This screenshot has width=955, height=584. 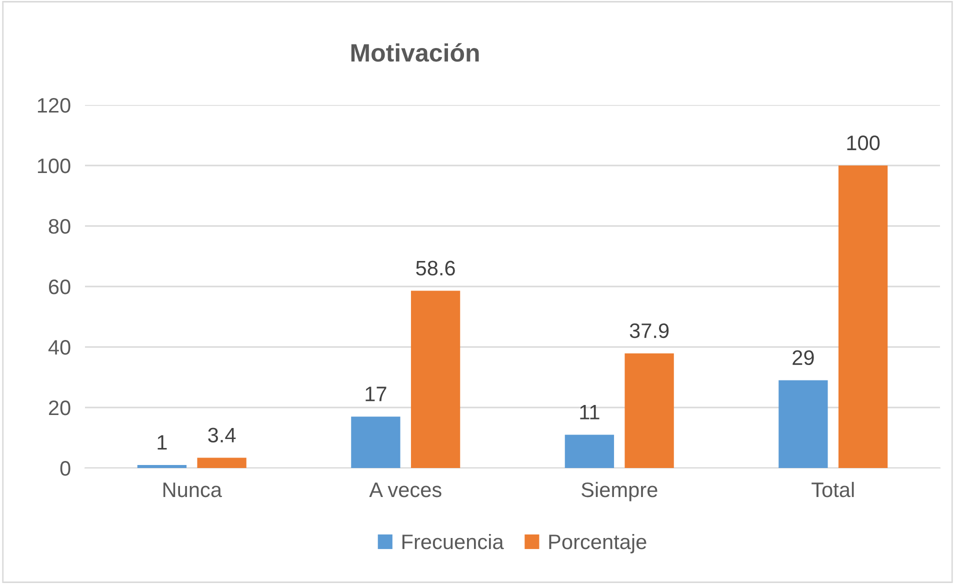 I want to click on data-label: 3.4, so click(x=222, y=435).